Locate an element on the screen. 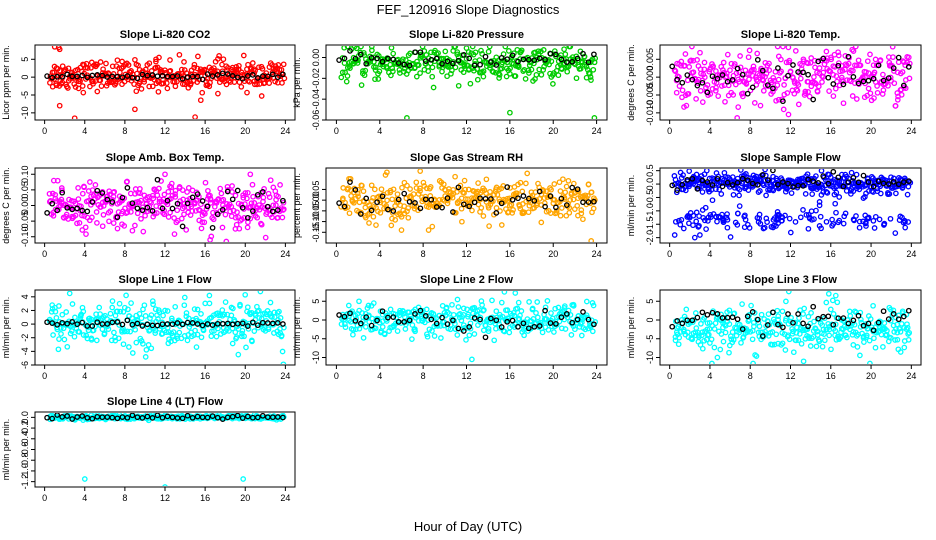  y-tick-label: 0.10 is located at coordinates (25, 174).